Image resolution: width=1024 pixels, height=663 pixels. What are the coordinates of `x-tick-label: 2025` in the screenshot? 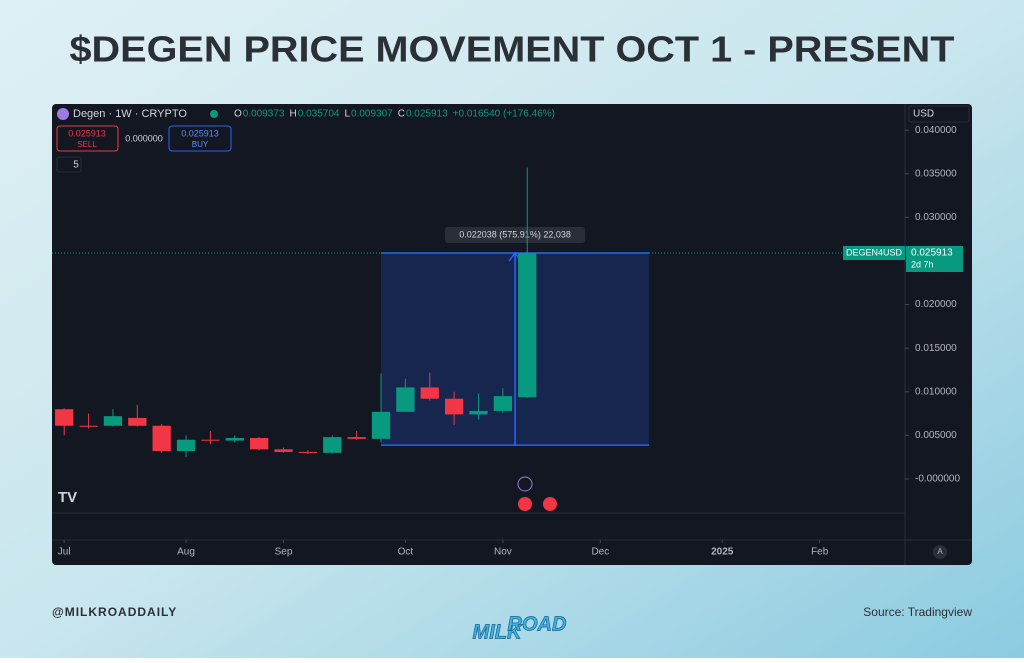 It's located at (722, 552).